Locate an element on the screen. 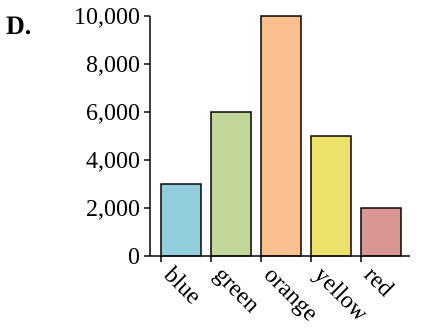 This screenshot has height=332, width=429. bar-yellow is located at coordinates (331, 196).